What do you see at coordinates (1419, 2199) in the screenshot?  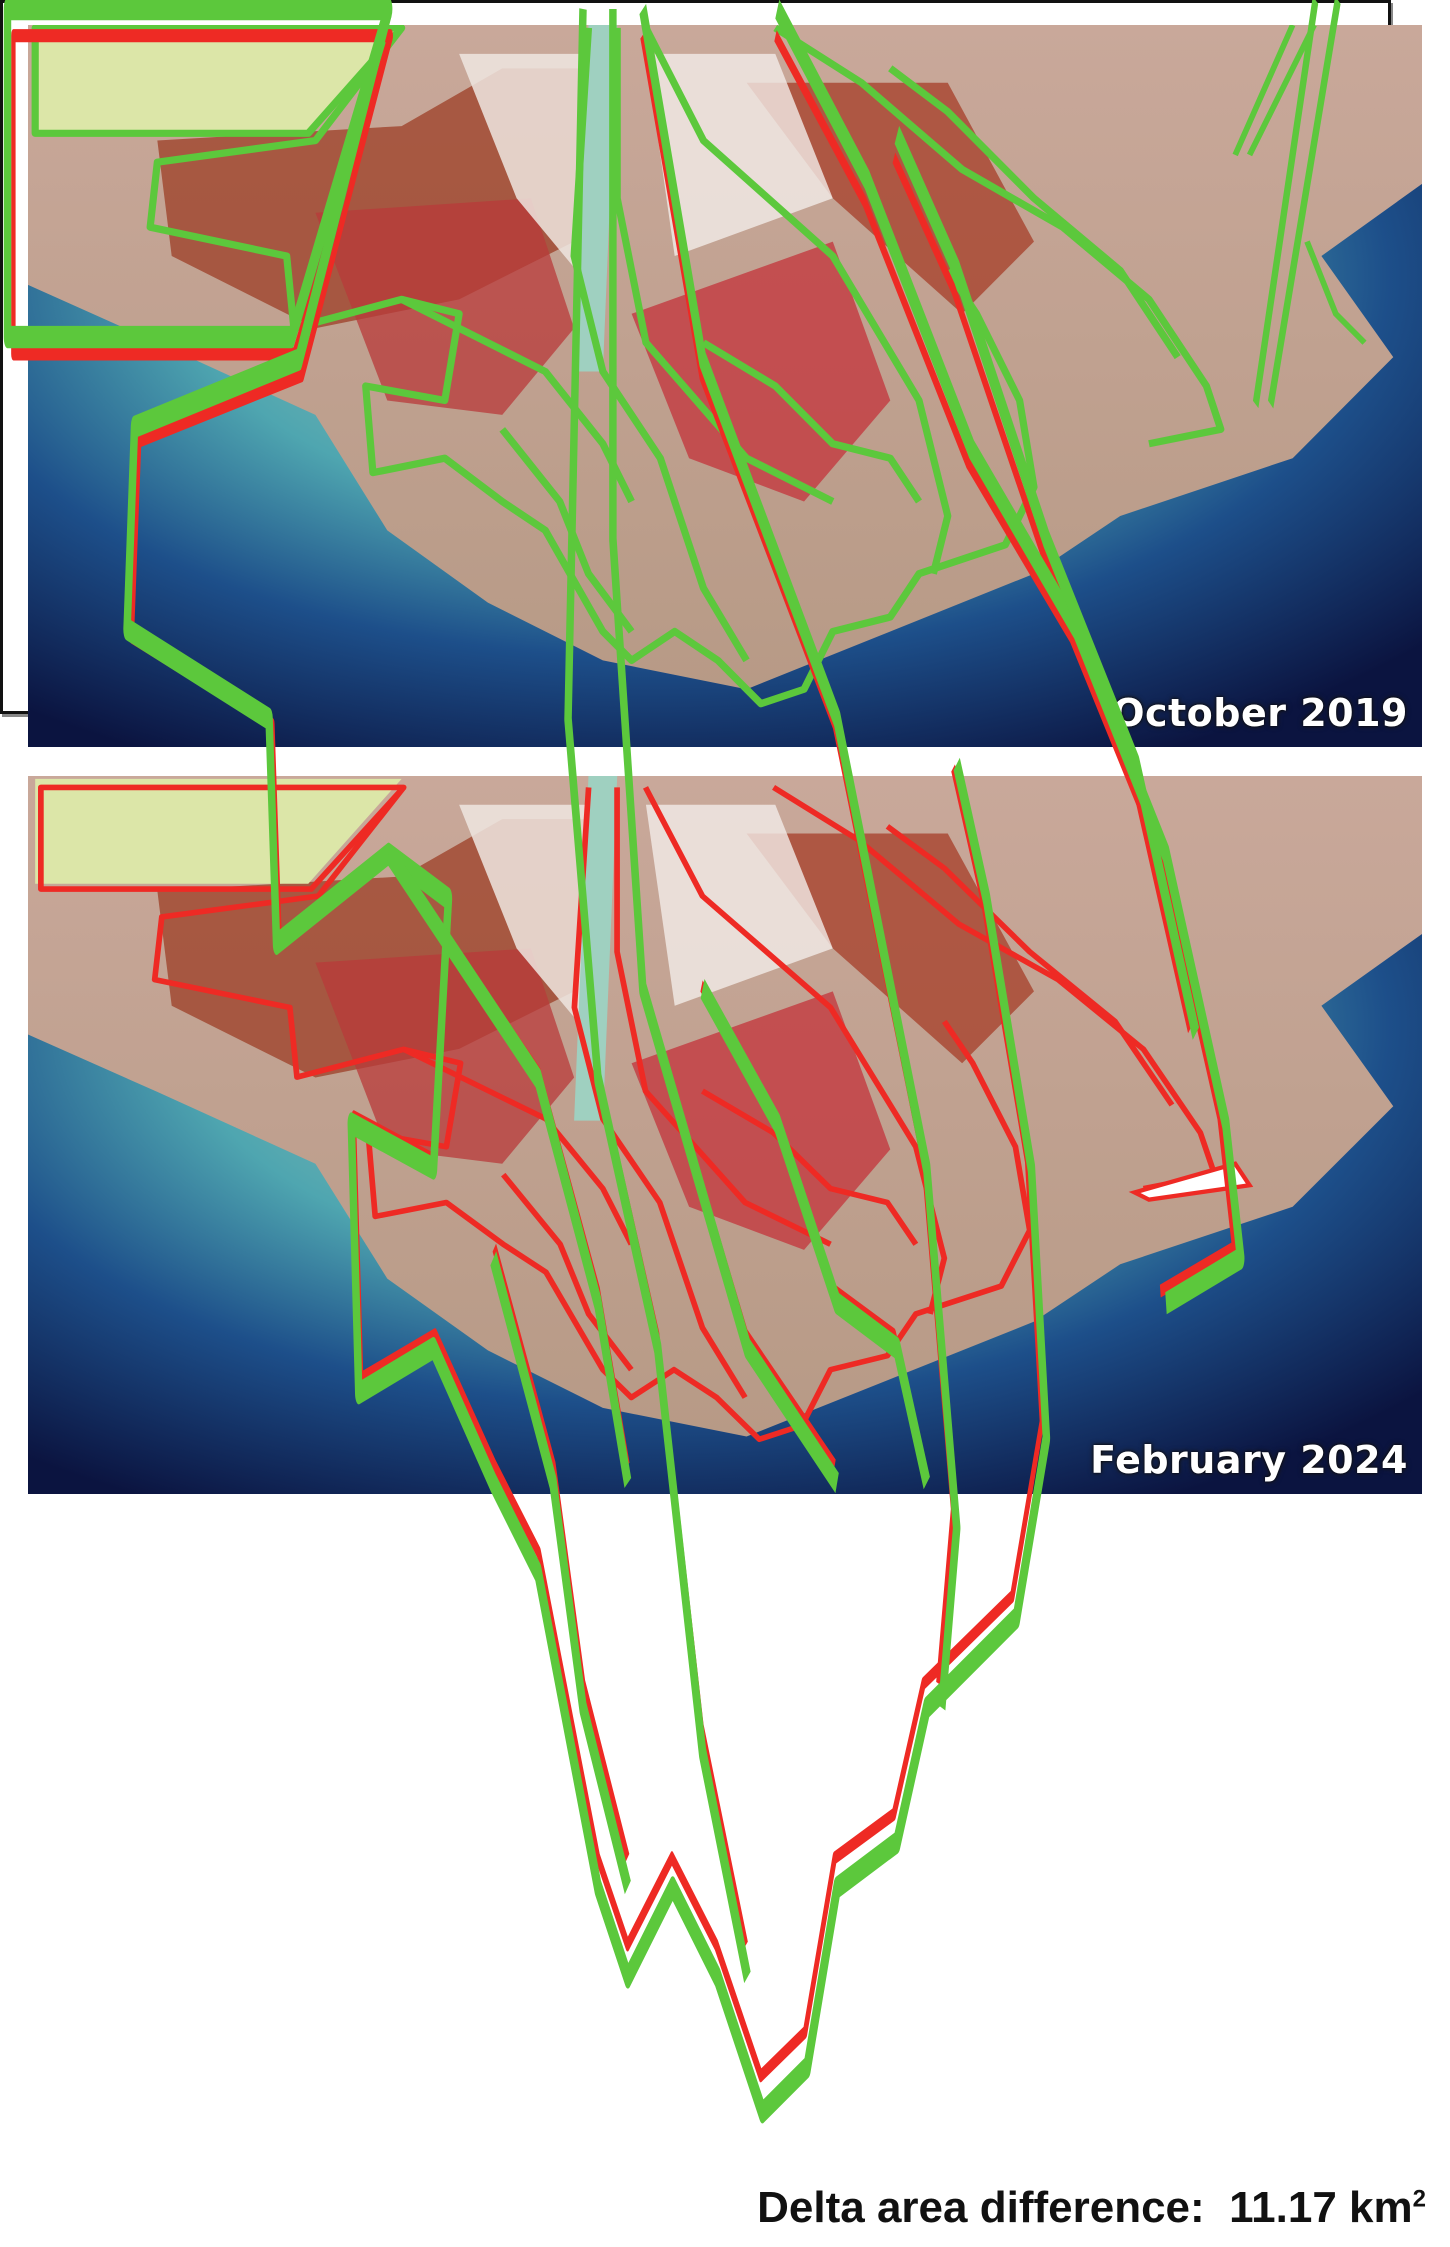 I see `unit-exponent: 2` at bounding box center [1419, 2199].